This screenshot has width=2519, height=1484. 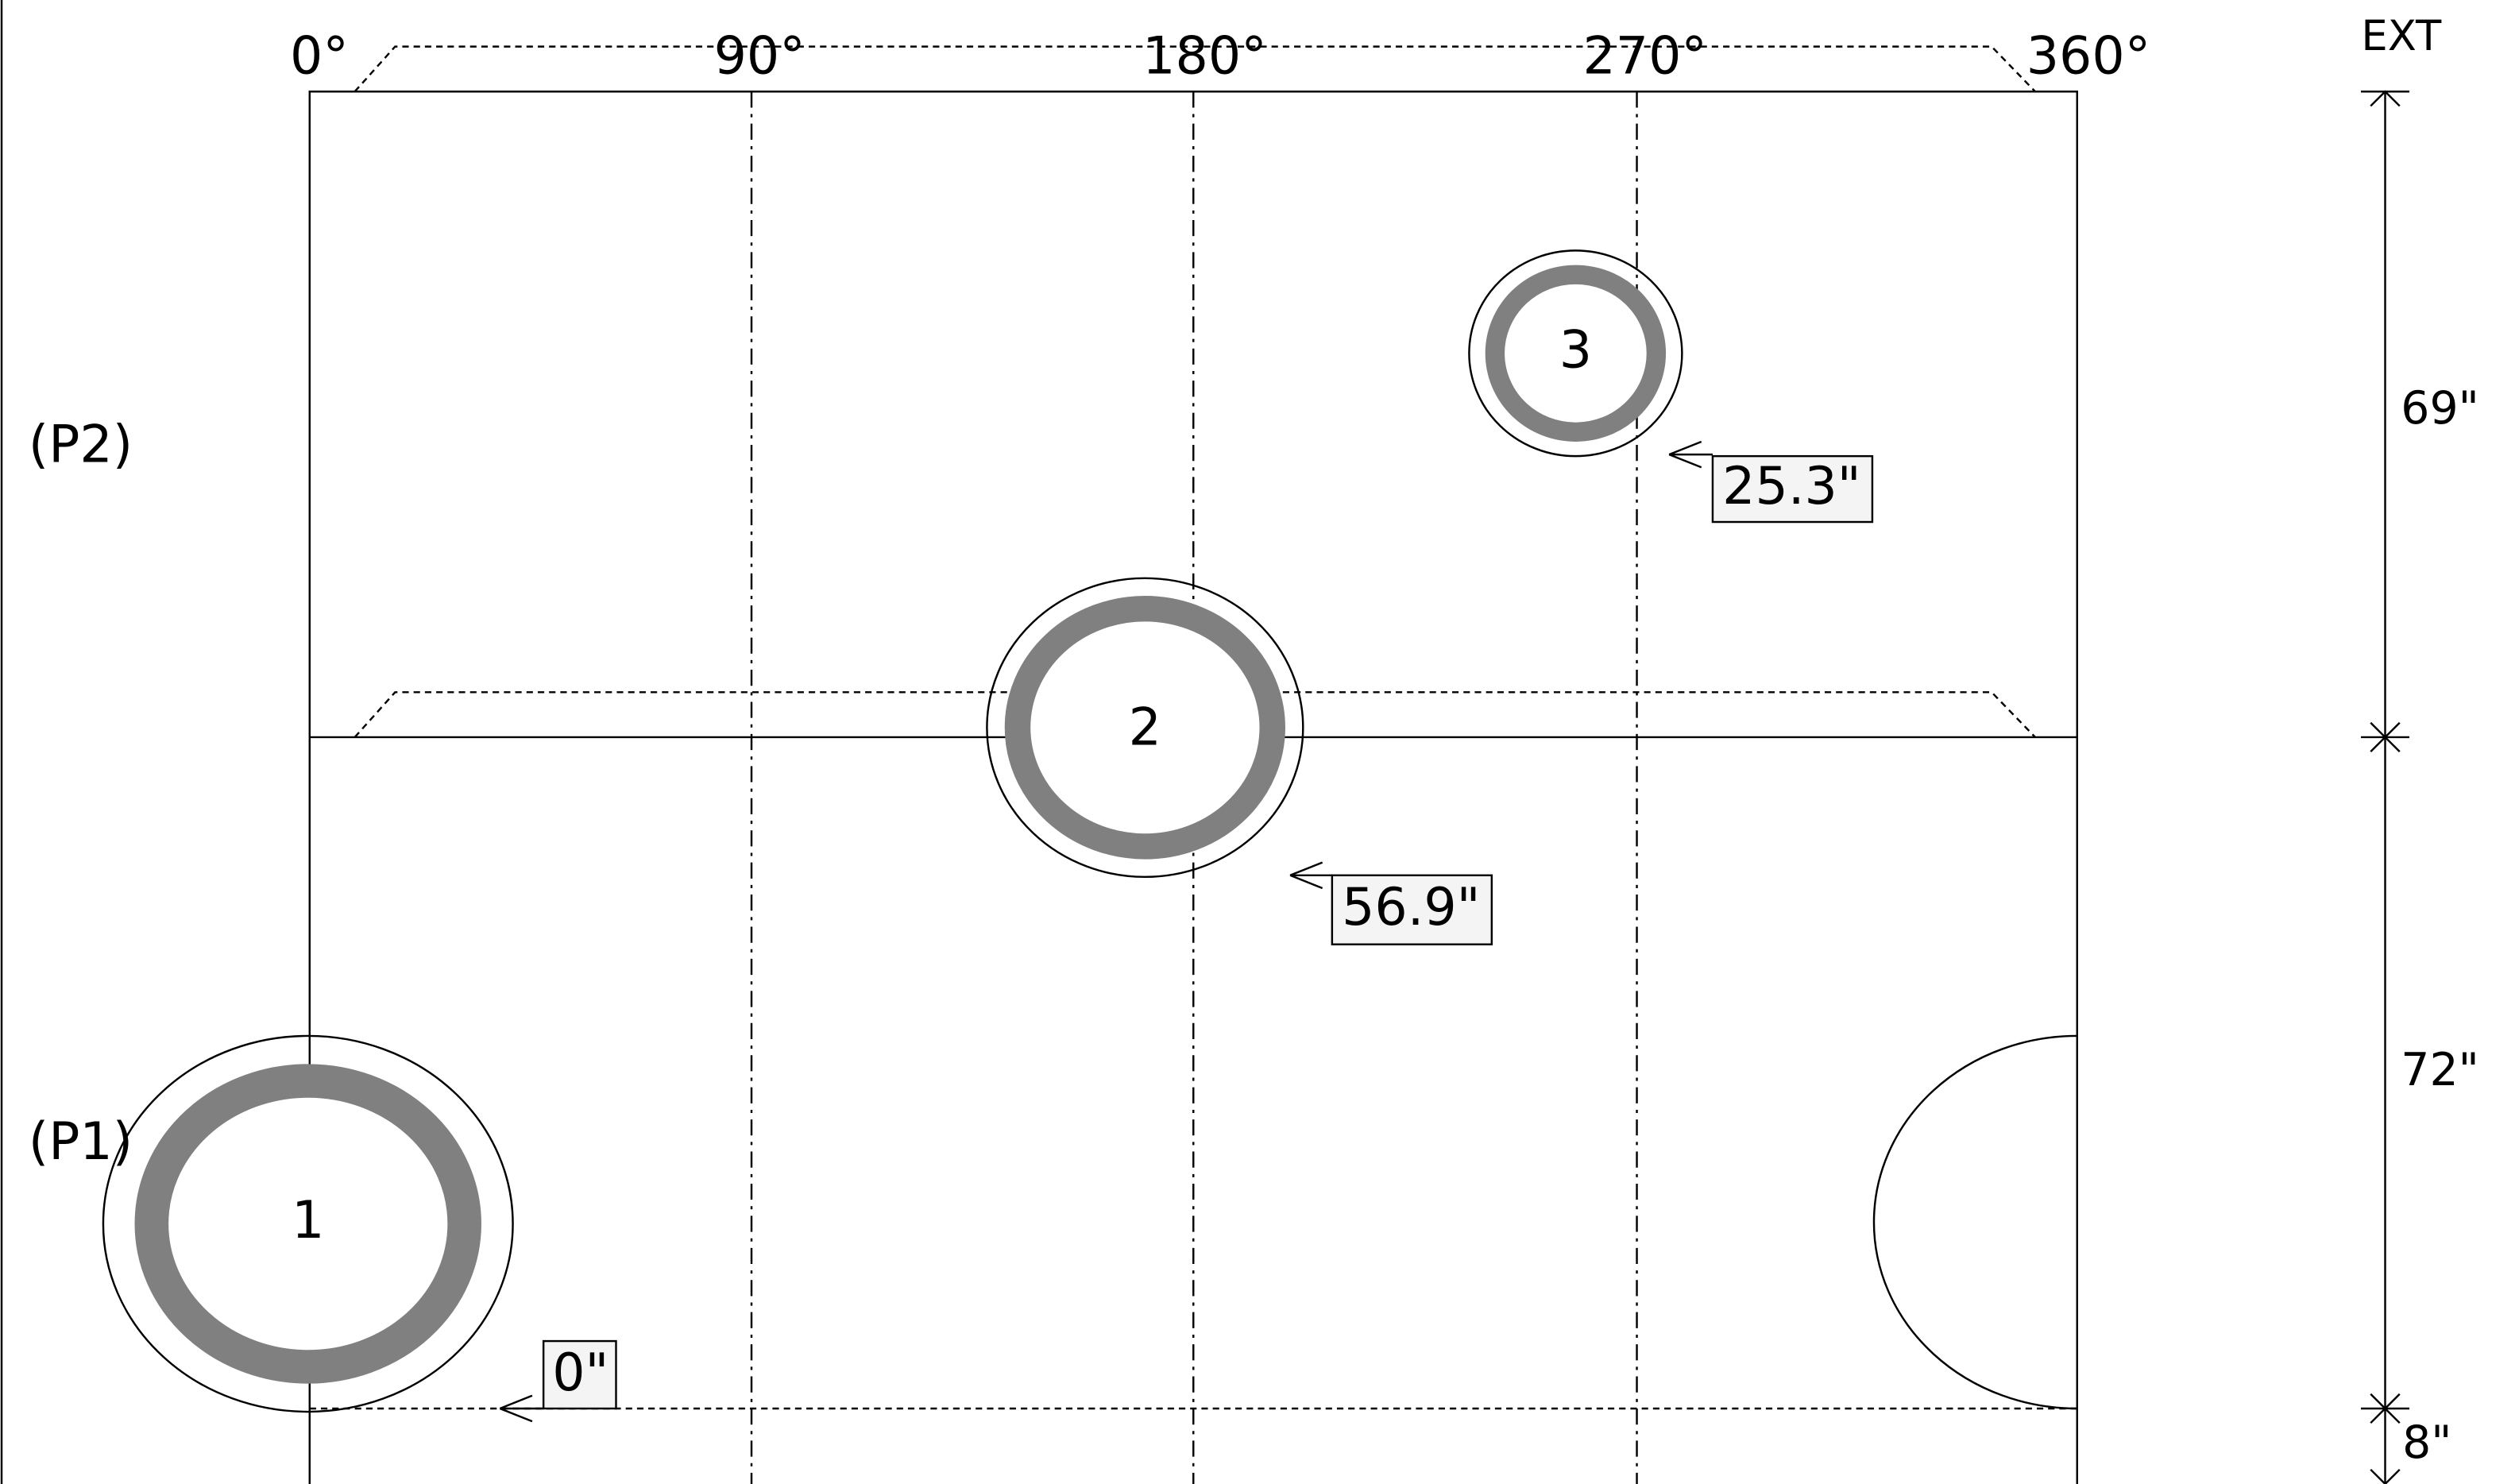 What do you see at coordinates (2385, 787) in the screenshot?
I see `dimension-line` at bounding box center [2385, 787].